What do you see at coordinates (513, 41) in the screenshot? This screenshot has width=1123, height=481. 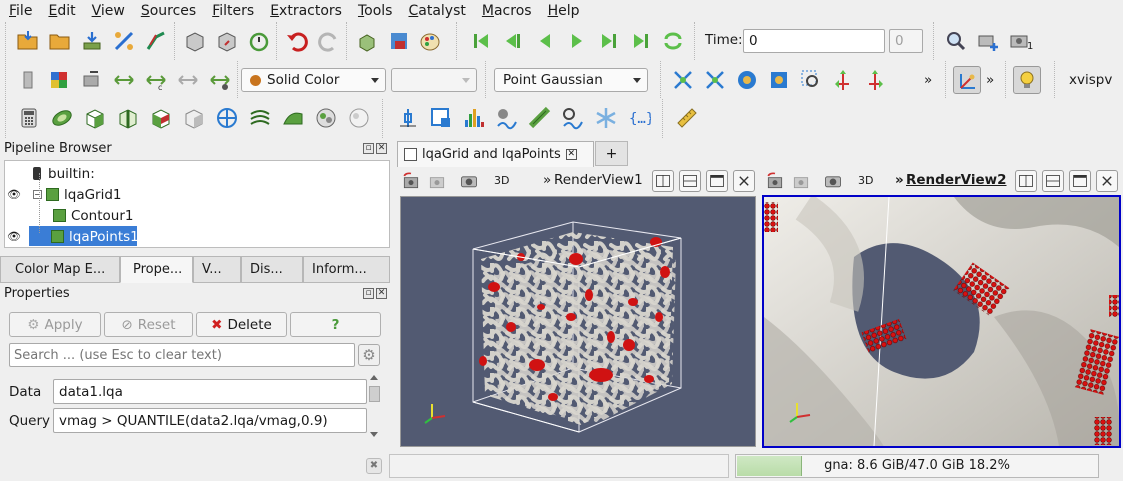 I see `previous-frame-icon` at bounding box center [513, 41].